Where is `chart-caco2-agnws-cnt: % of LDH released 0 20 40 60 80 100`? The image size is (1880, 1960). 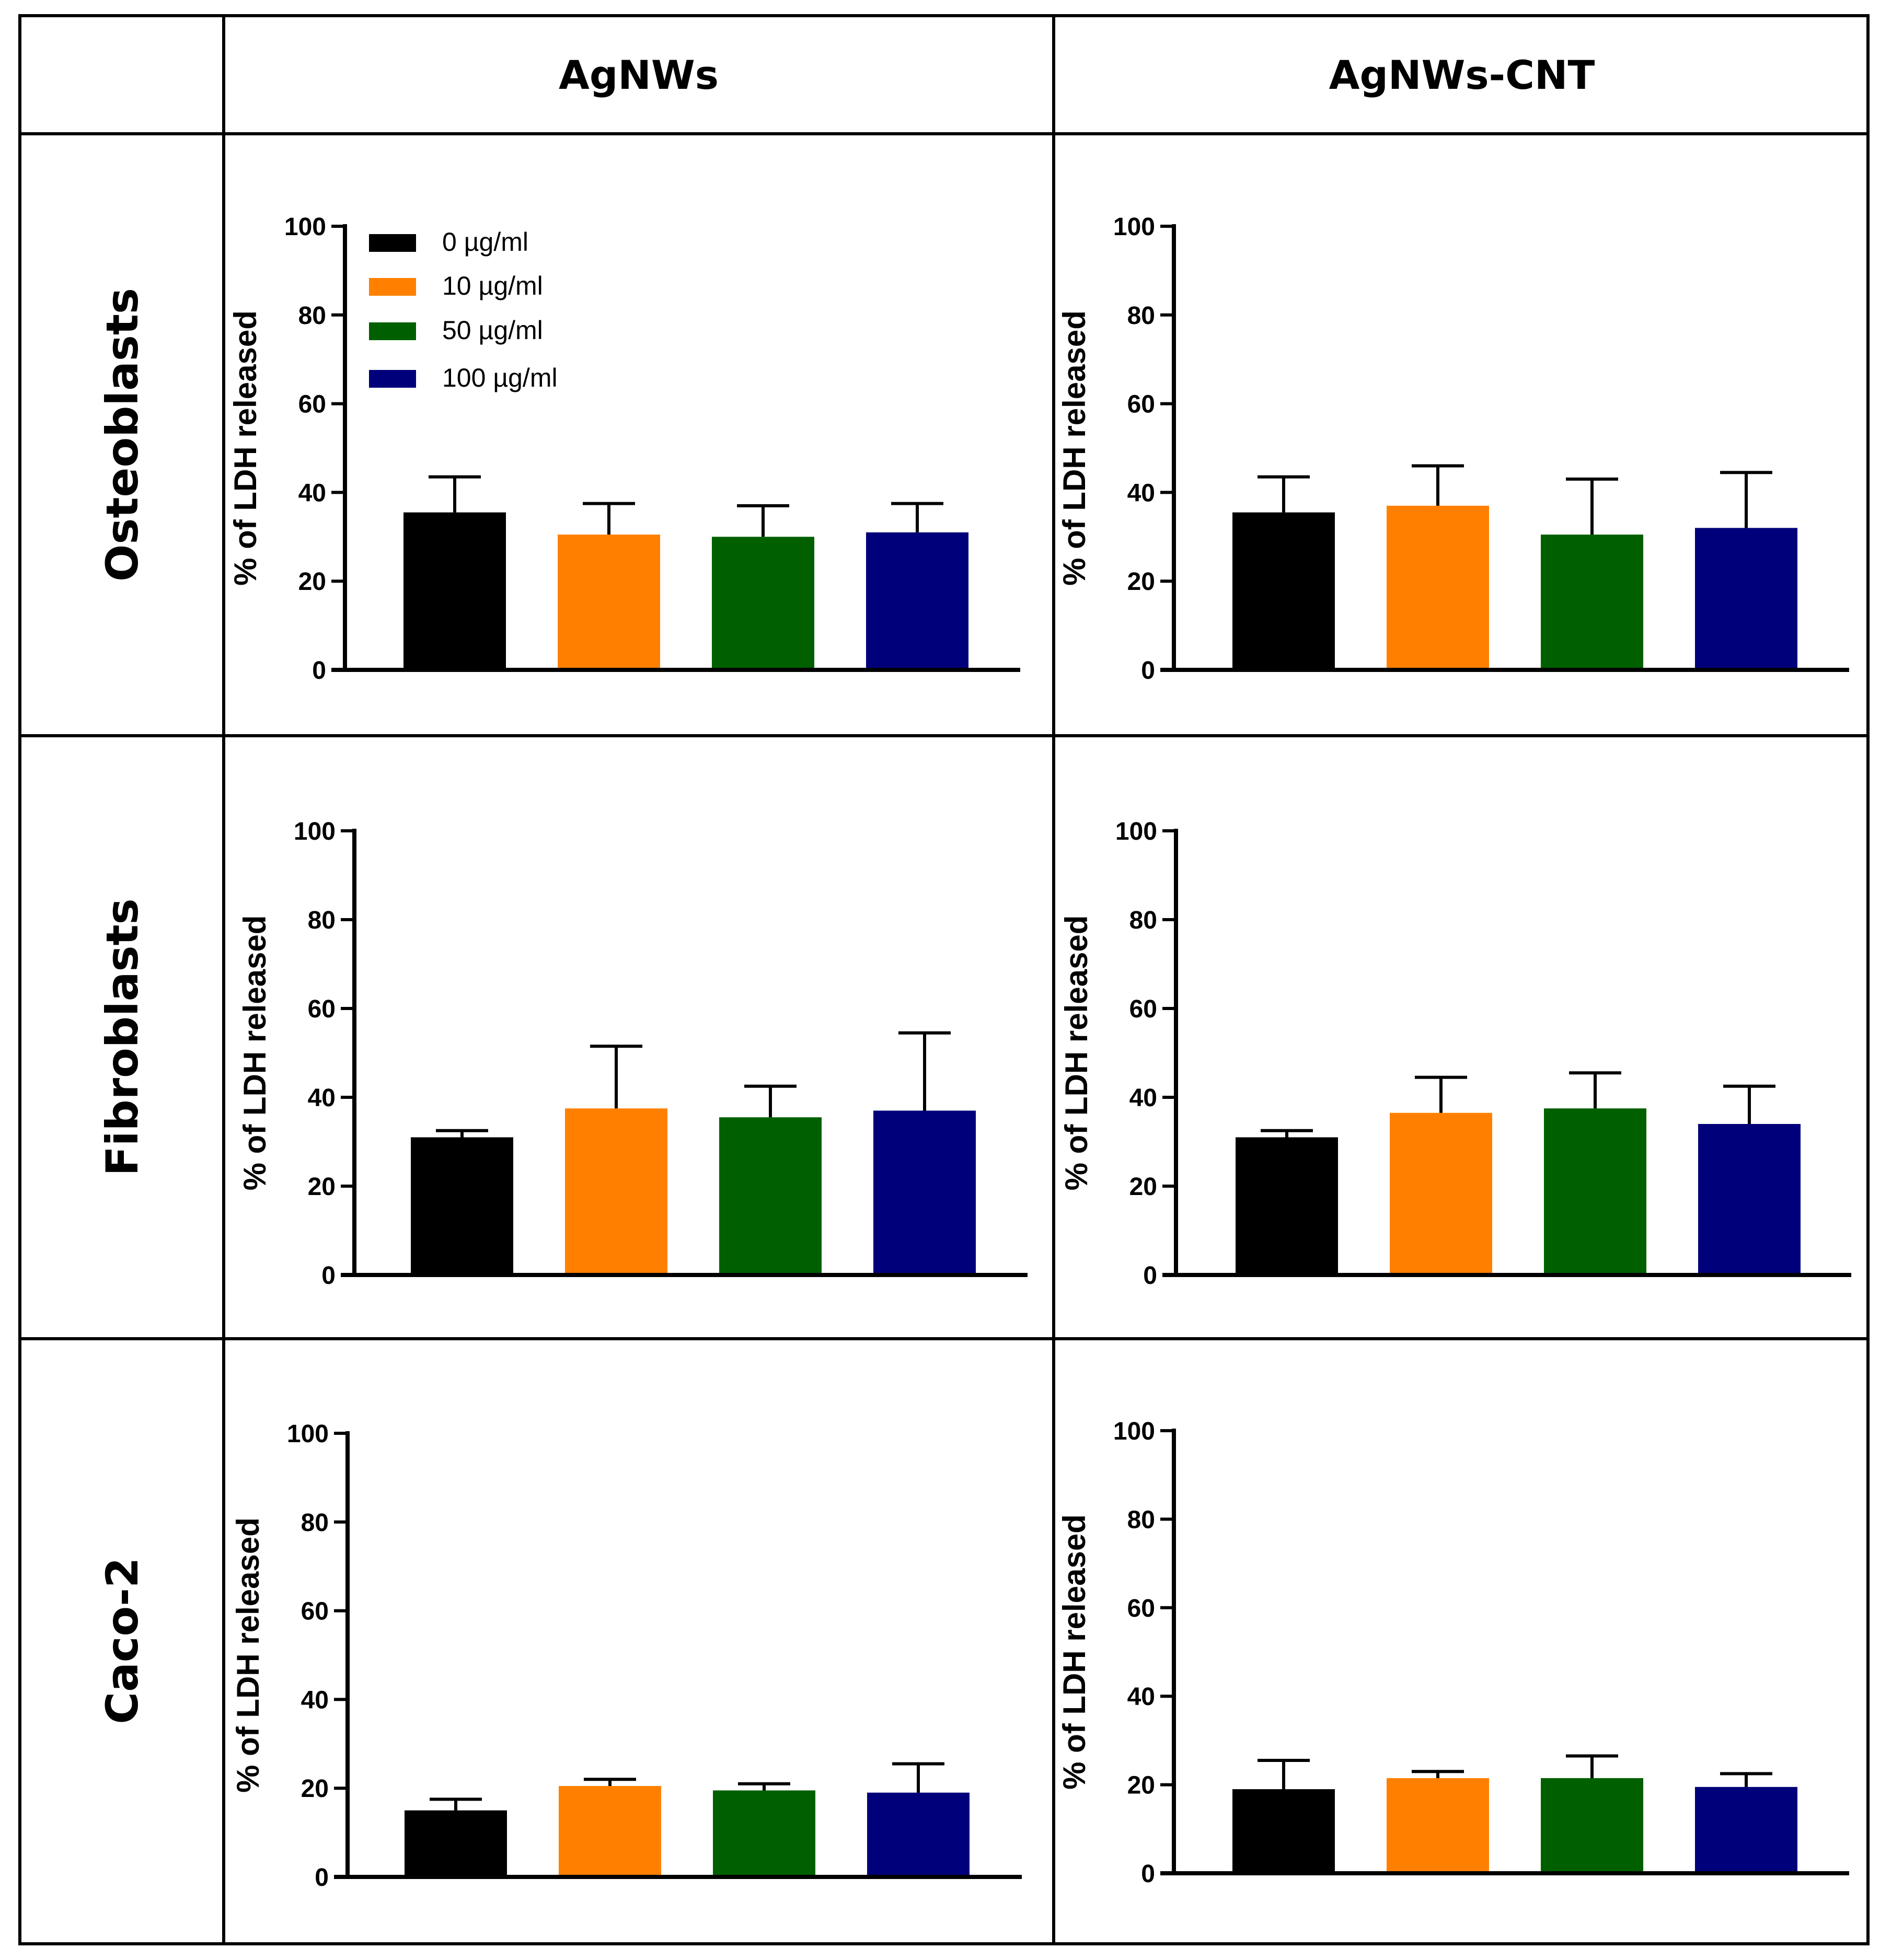 chart-caco2-agnws-cnt: % of LDH released 0 20 40 60 80 100 is located at coordinates (1453, 1653).